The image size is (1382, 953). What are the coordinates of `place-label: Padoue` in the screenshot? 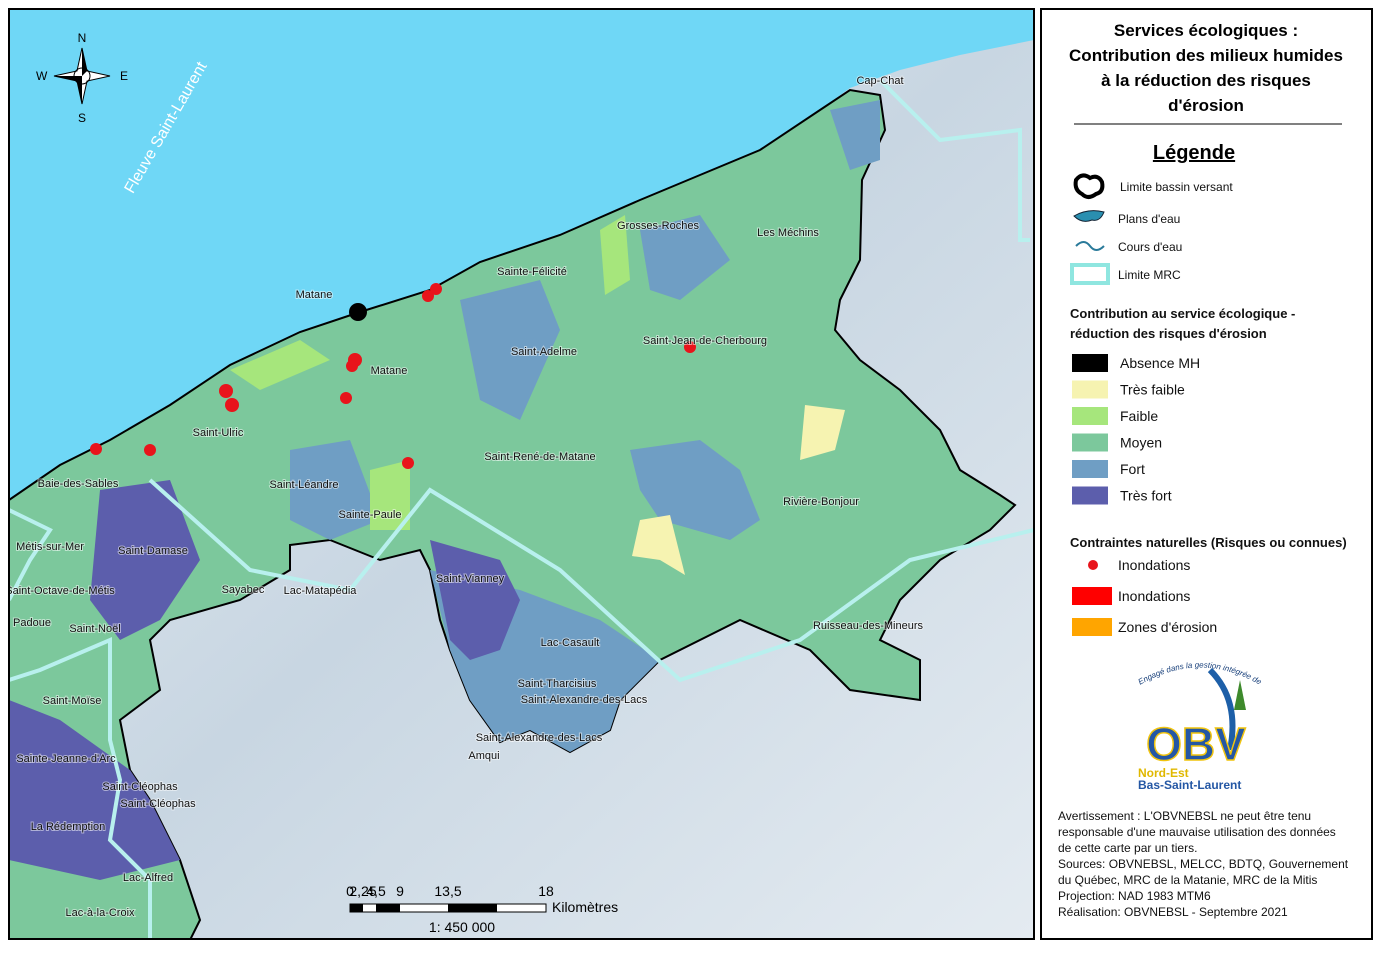 It's located at (32, 623).